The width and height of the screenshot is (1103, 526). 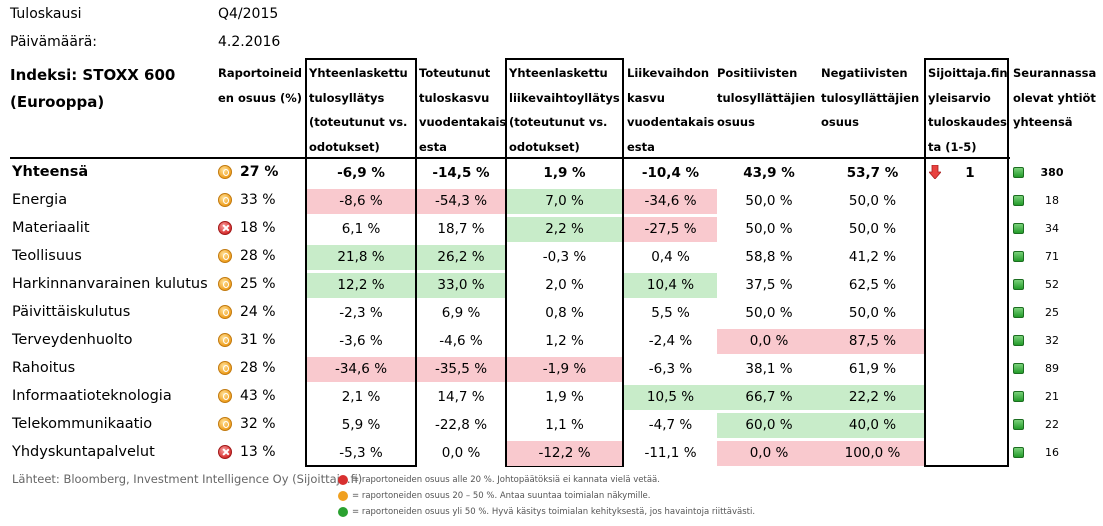 I want to click on cell-positive: 37,5 %, so click(x=769, y=285).